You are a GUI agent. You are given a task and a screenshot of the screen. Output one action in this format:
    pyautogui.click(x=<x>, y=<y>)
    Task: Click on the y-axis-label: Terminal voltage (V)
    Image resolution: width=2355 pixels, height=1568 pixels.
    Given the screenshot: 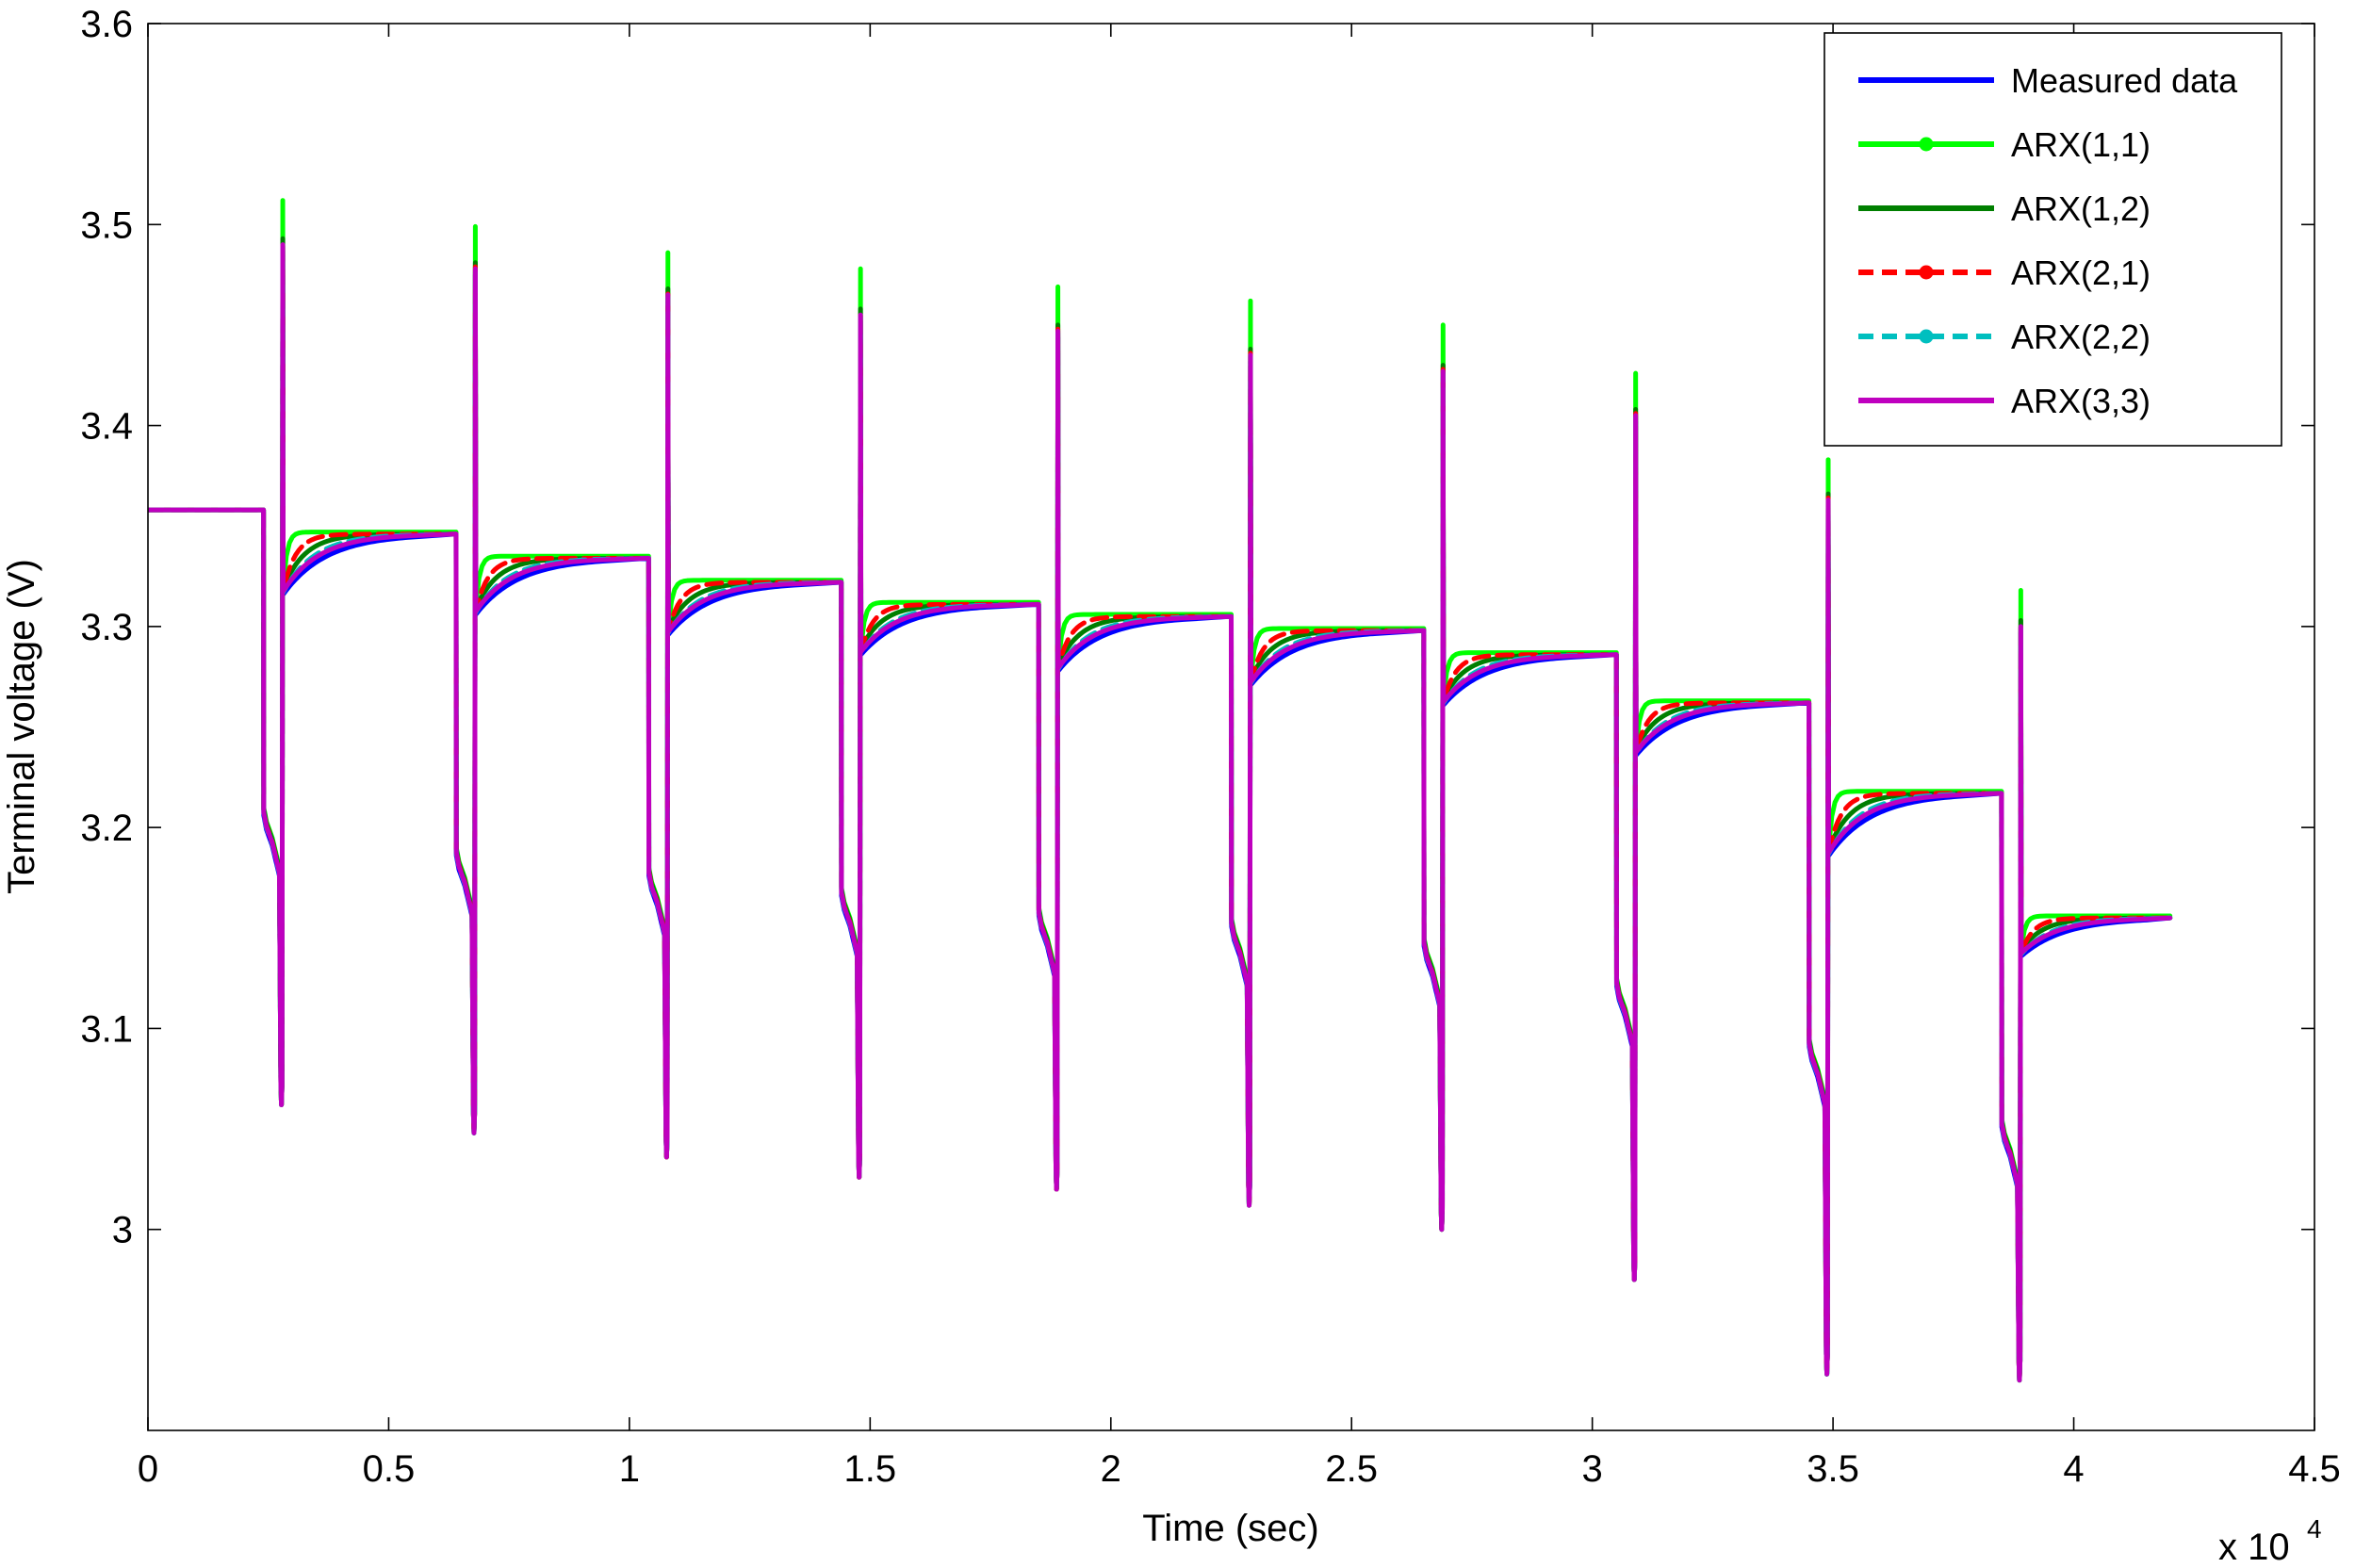 What is the action you would take?
    pyautogui.click(x=21, y=726)
    